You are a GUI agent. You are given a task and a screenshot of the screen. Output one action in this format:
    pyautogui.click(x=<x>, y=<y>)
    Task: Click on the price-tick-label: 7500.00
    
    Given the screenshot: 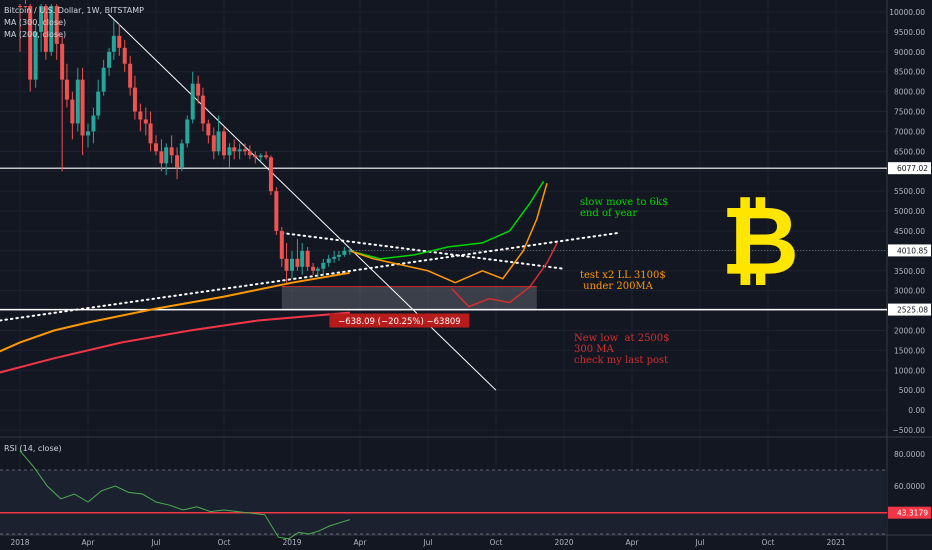 What is the action you would take?
    pyautogui.click(x=909, y=112)
    